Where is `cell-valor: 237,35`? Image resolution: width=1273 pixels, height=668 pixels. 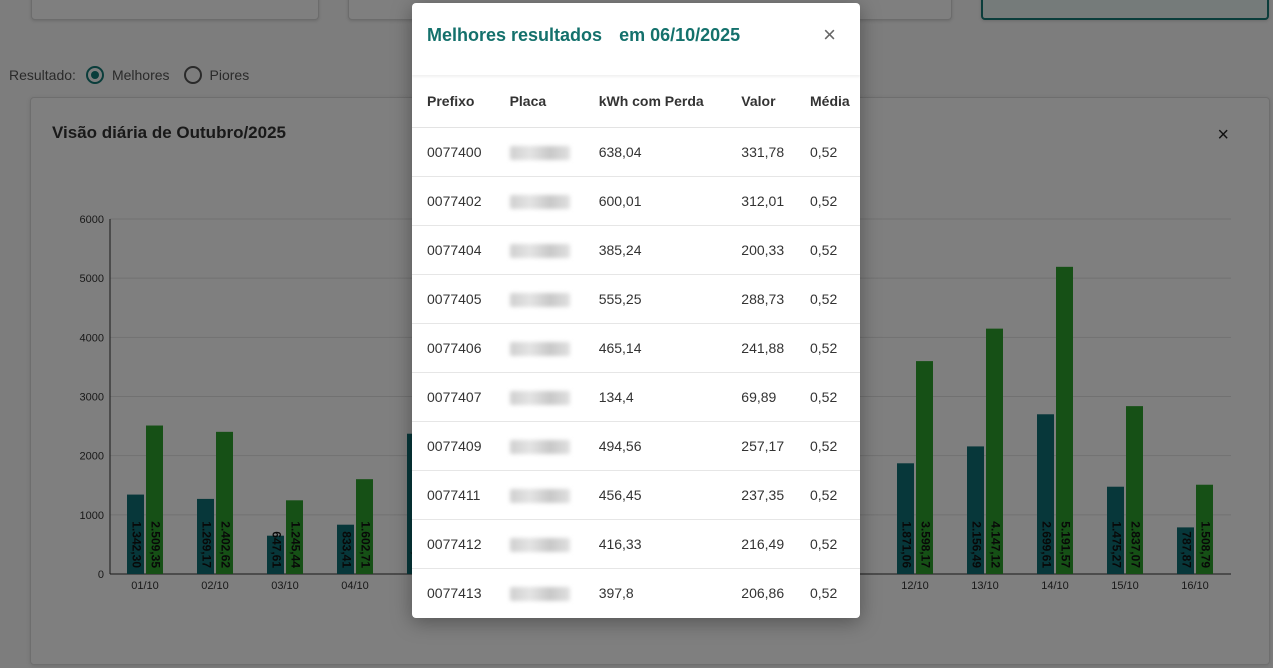
cell-valor: 237,35 is located at coordinates (760, 495).